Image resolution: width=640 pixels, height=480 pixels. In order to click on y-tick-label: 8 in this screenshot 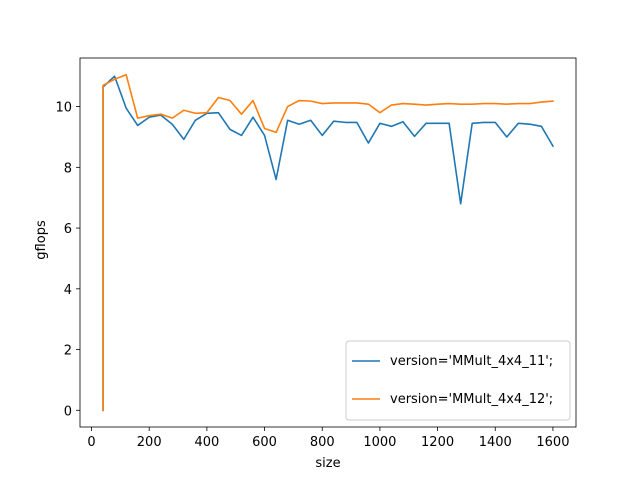, I will do `click(68, 168)`.